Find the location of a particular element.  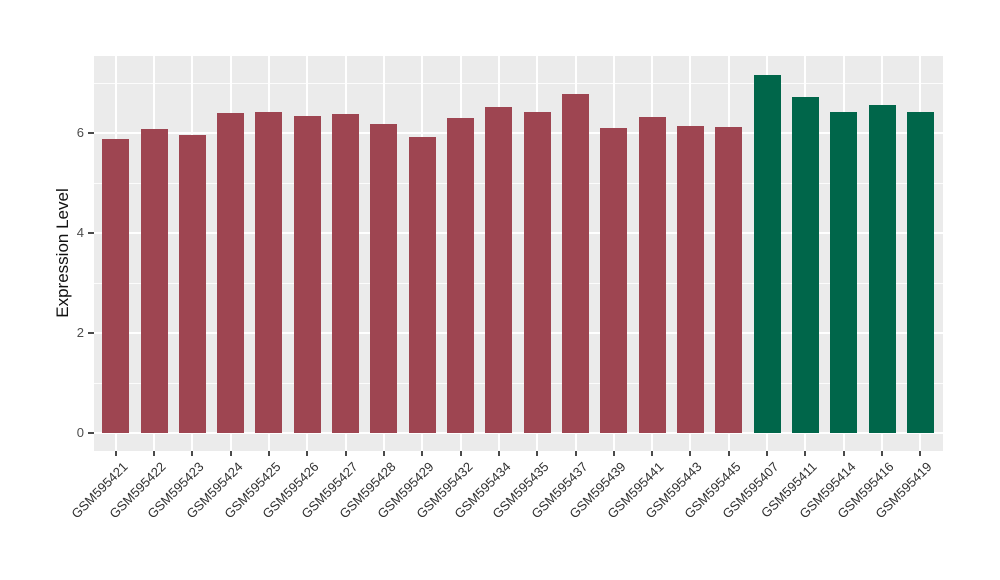

bar-GSM595443 is located at coordinates (690, 279).